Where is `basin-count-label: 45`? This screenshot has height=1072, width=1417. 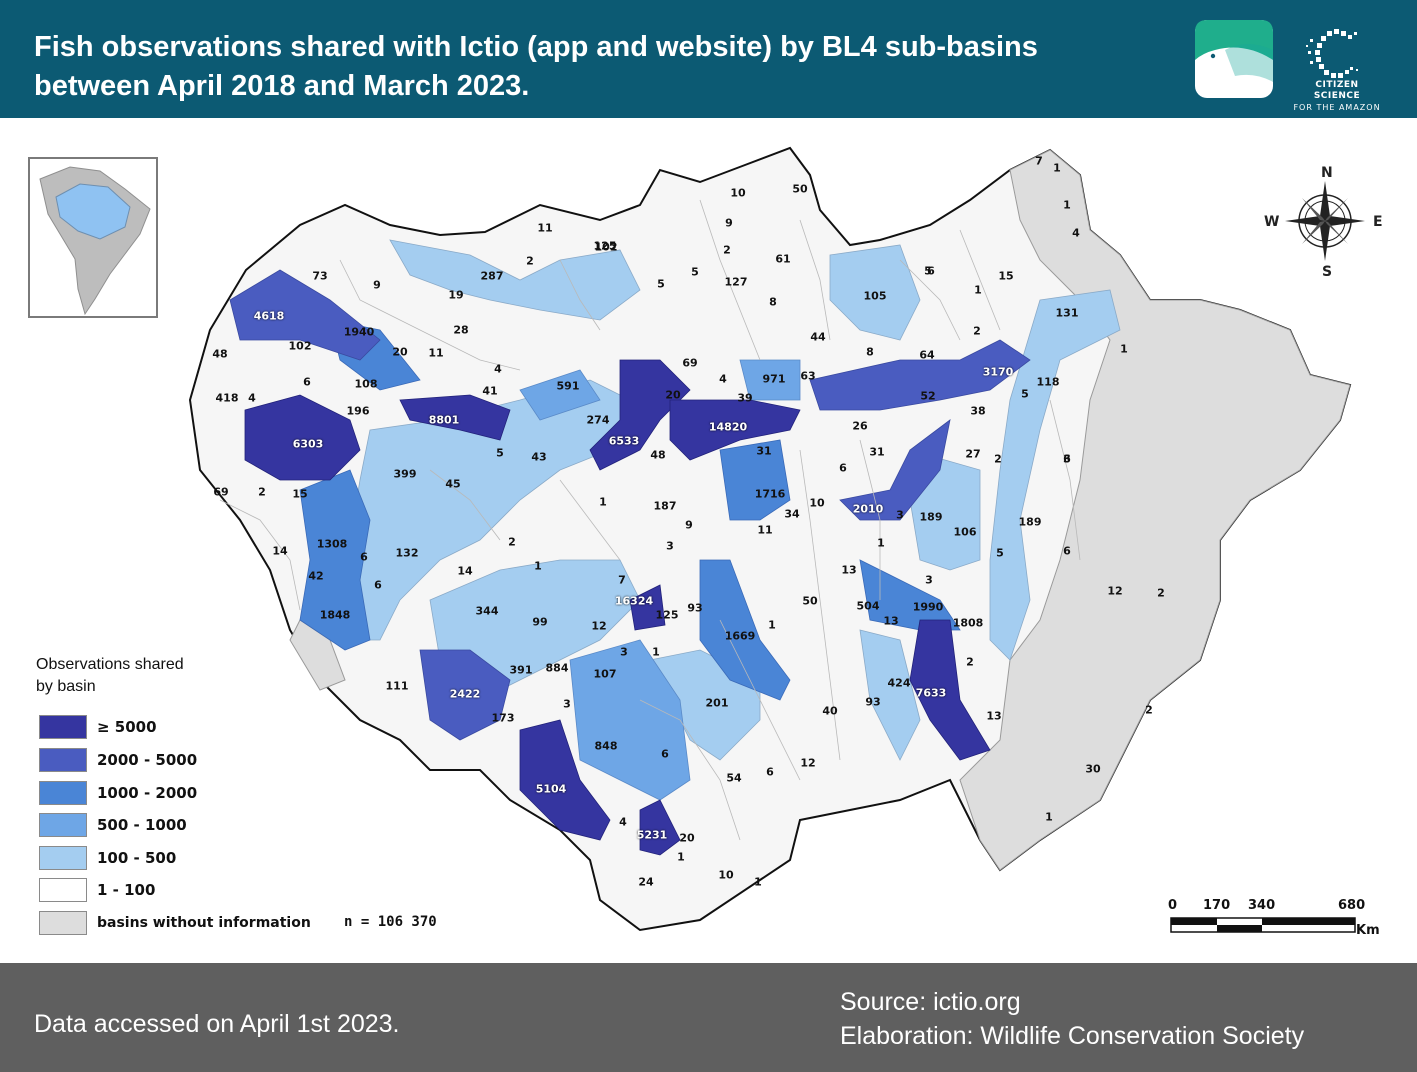
basin-count-label: 45 is located at coordinates (453, 484).